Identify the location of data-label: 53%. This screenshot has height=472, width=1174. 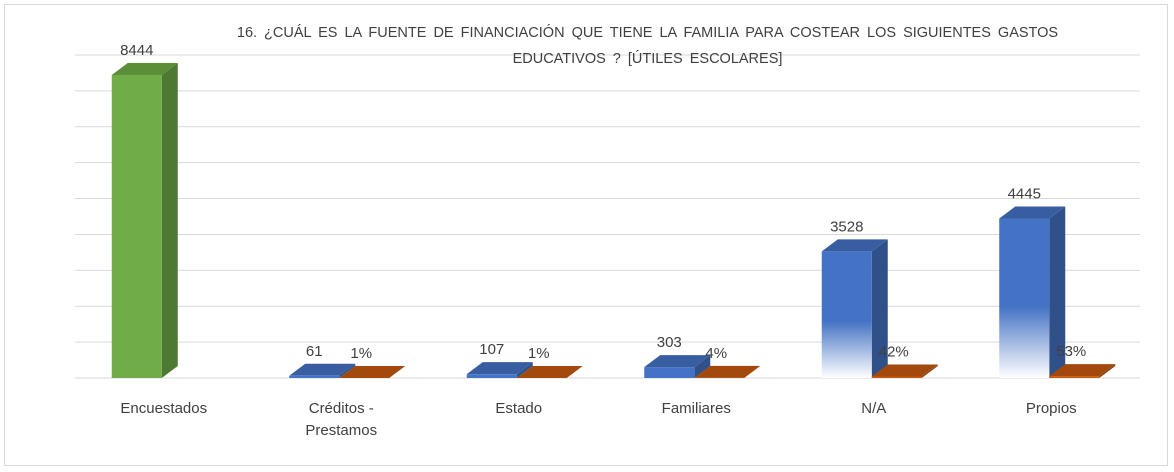
(1071, 351).